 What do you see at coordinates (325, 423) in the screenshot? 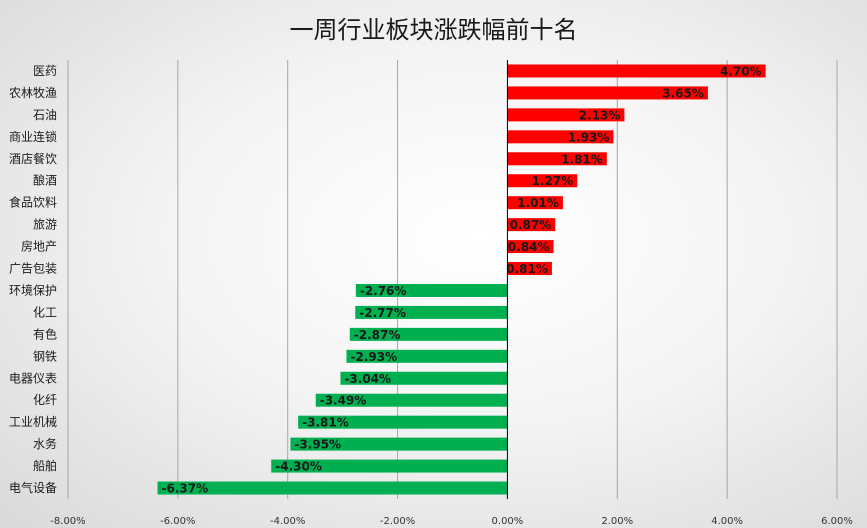
I see `data-label: -3.81%` at bounding box center [325, 423].